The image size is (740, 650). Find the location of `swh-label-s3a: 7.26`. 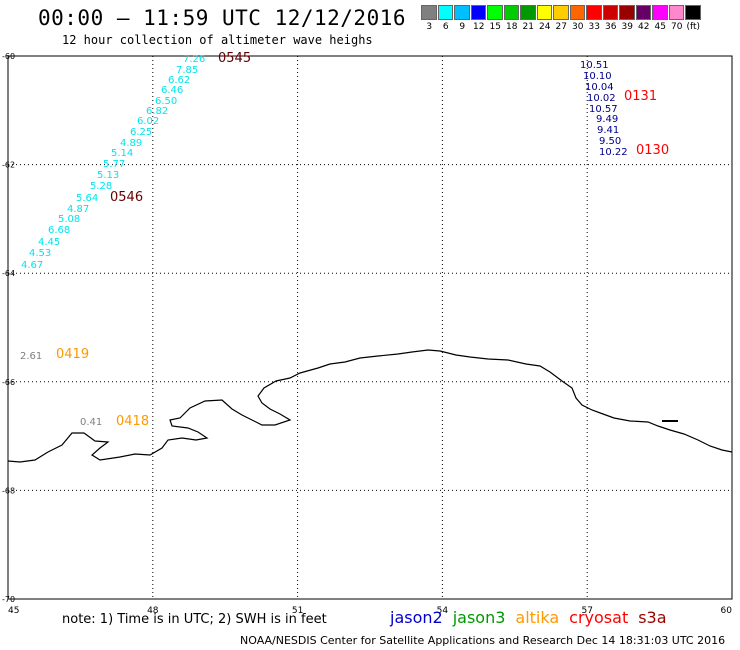

swh-label-s3a: 7.26 is located at coordinates (194, 59).